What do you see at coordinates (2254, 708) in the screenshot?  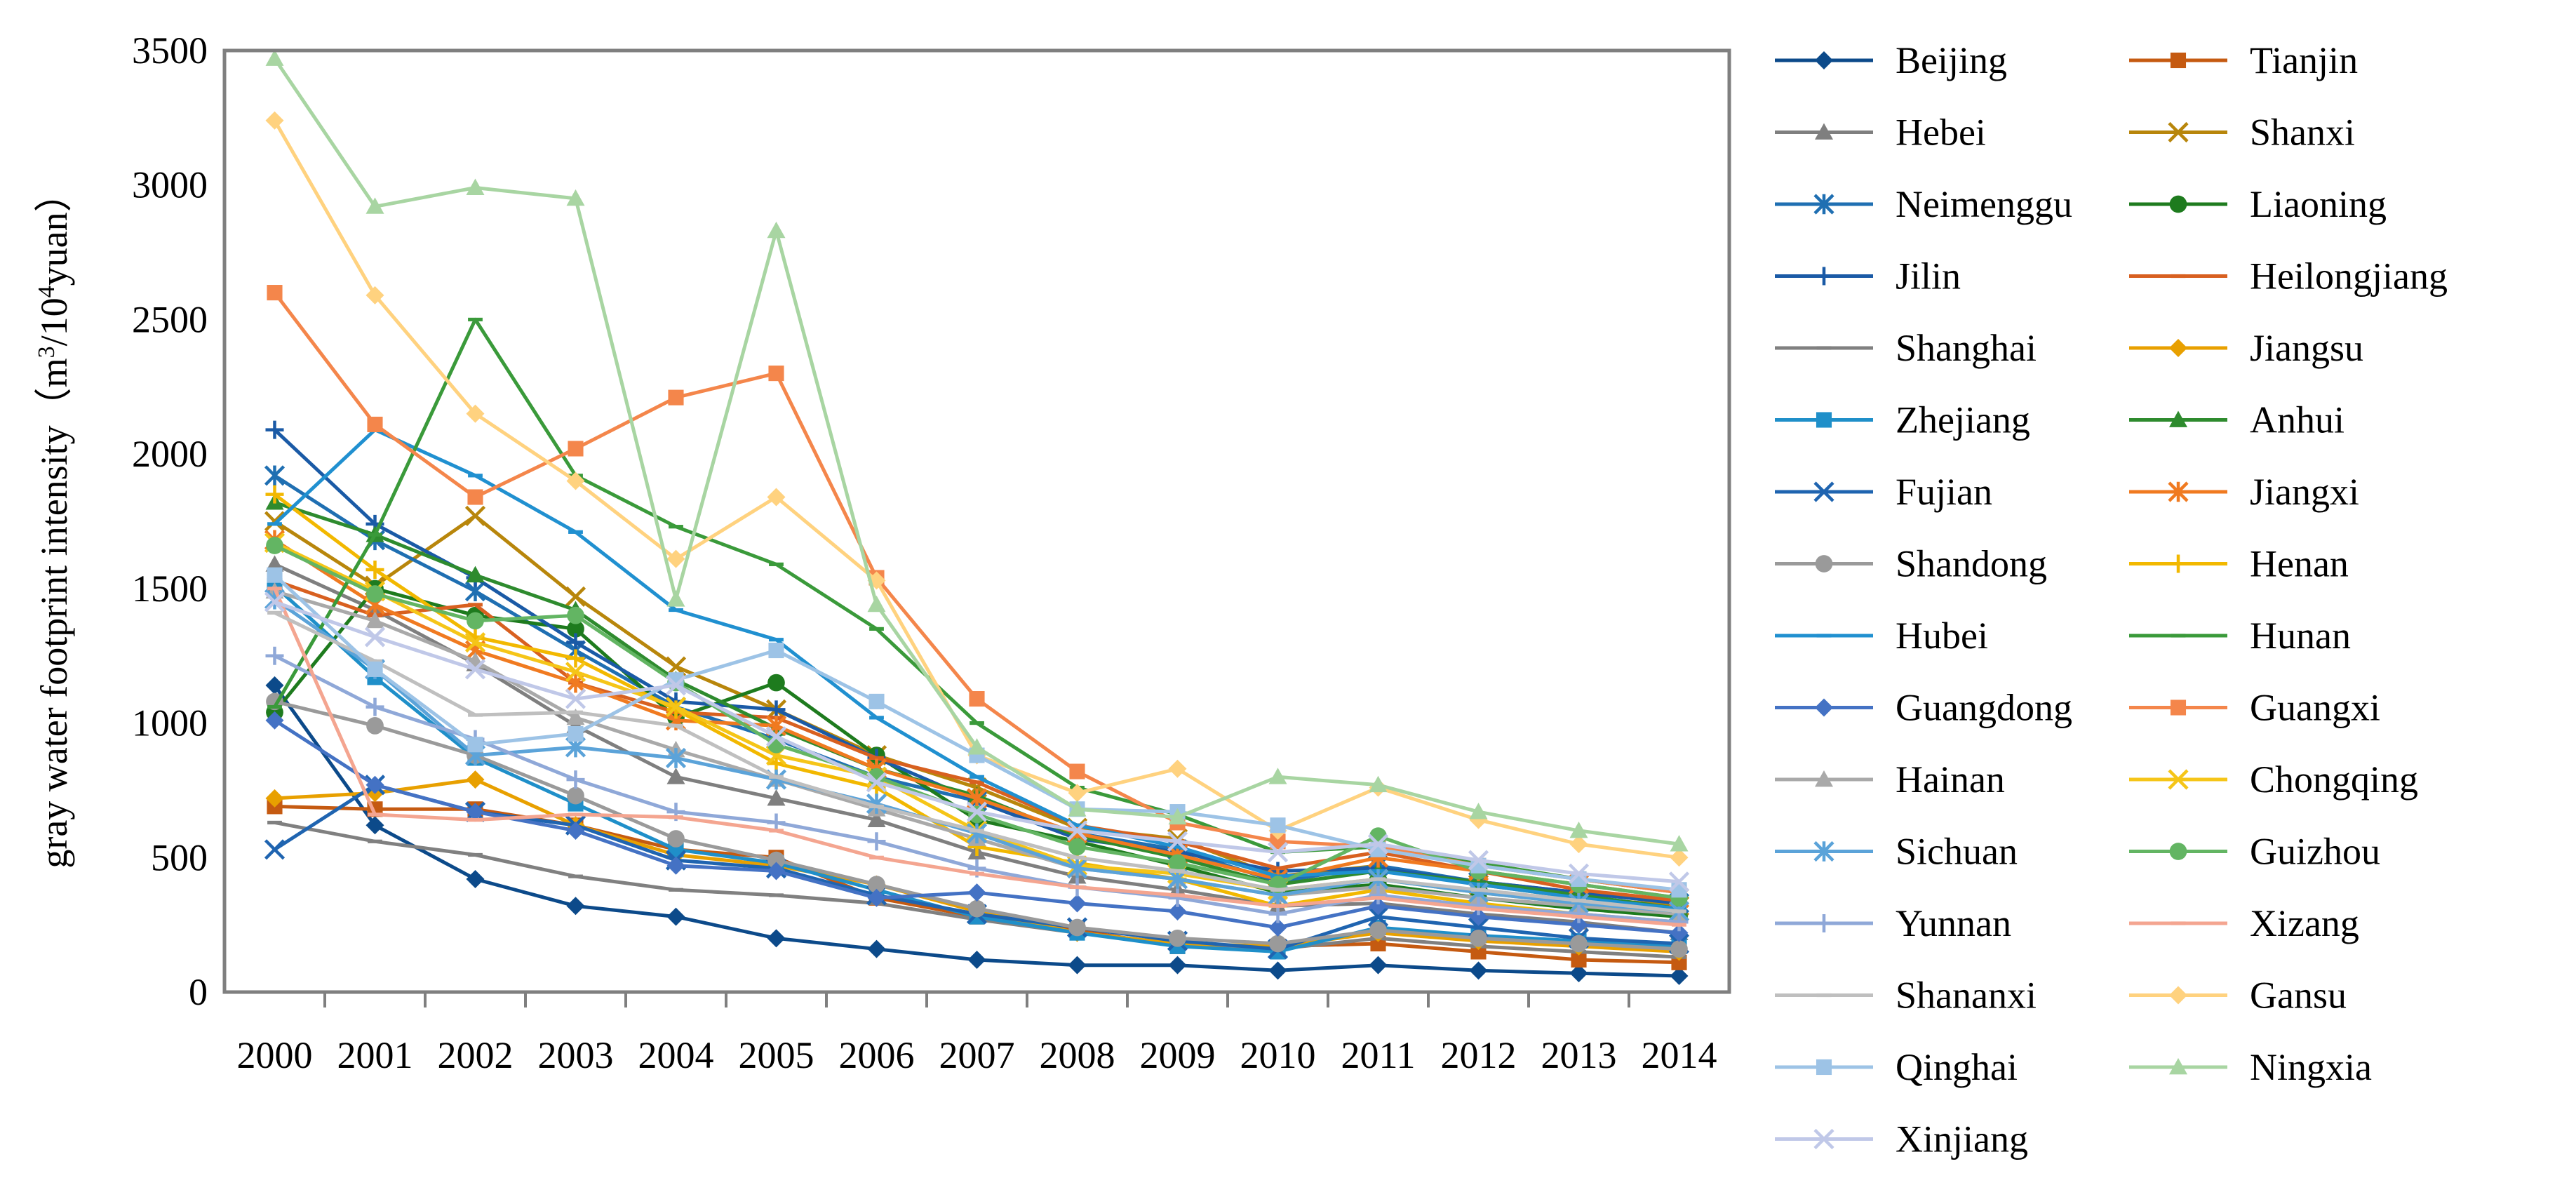 I see `legend-item-guangxi: Guangxi` at bounding box center [2254, 708].